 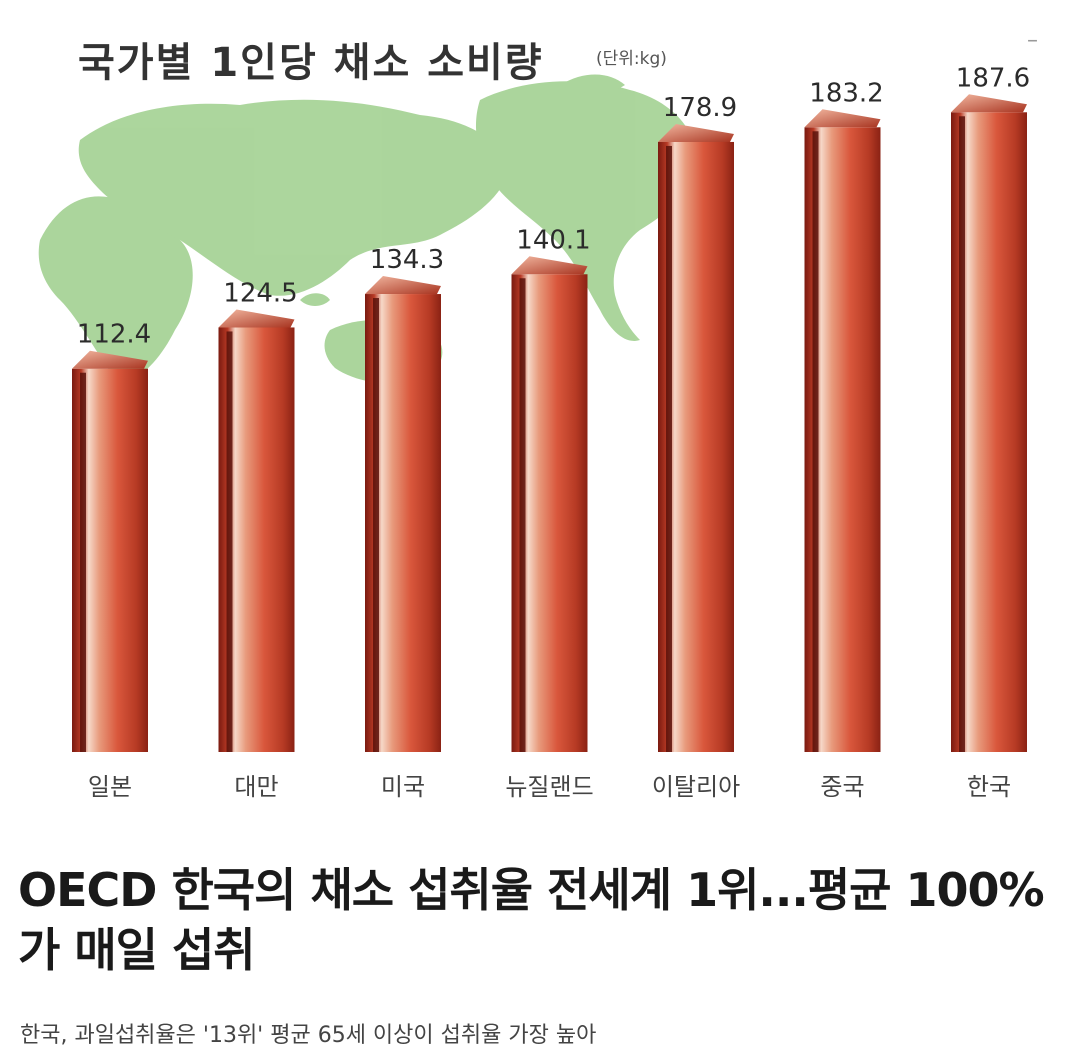 I want to click on value-label-2: 124.5, so click(x=260, y=293).